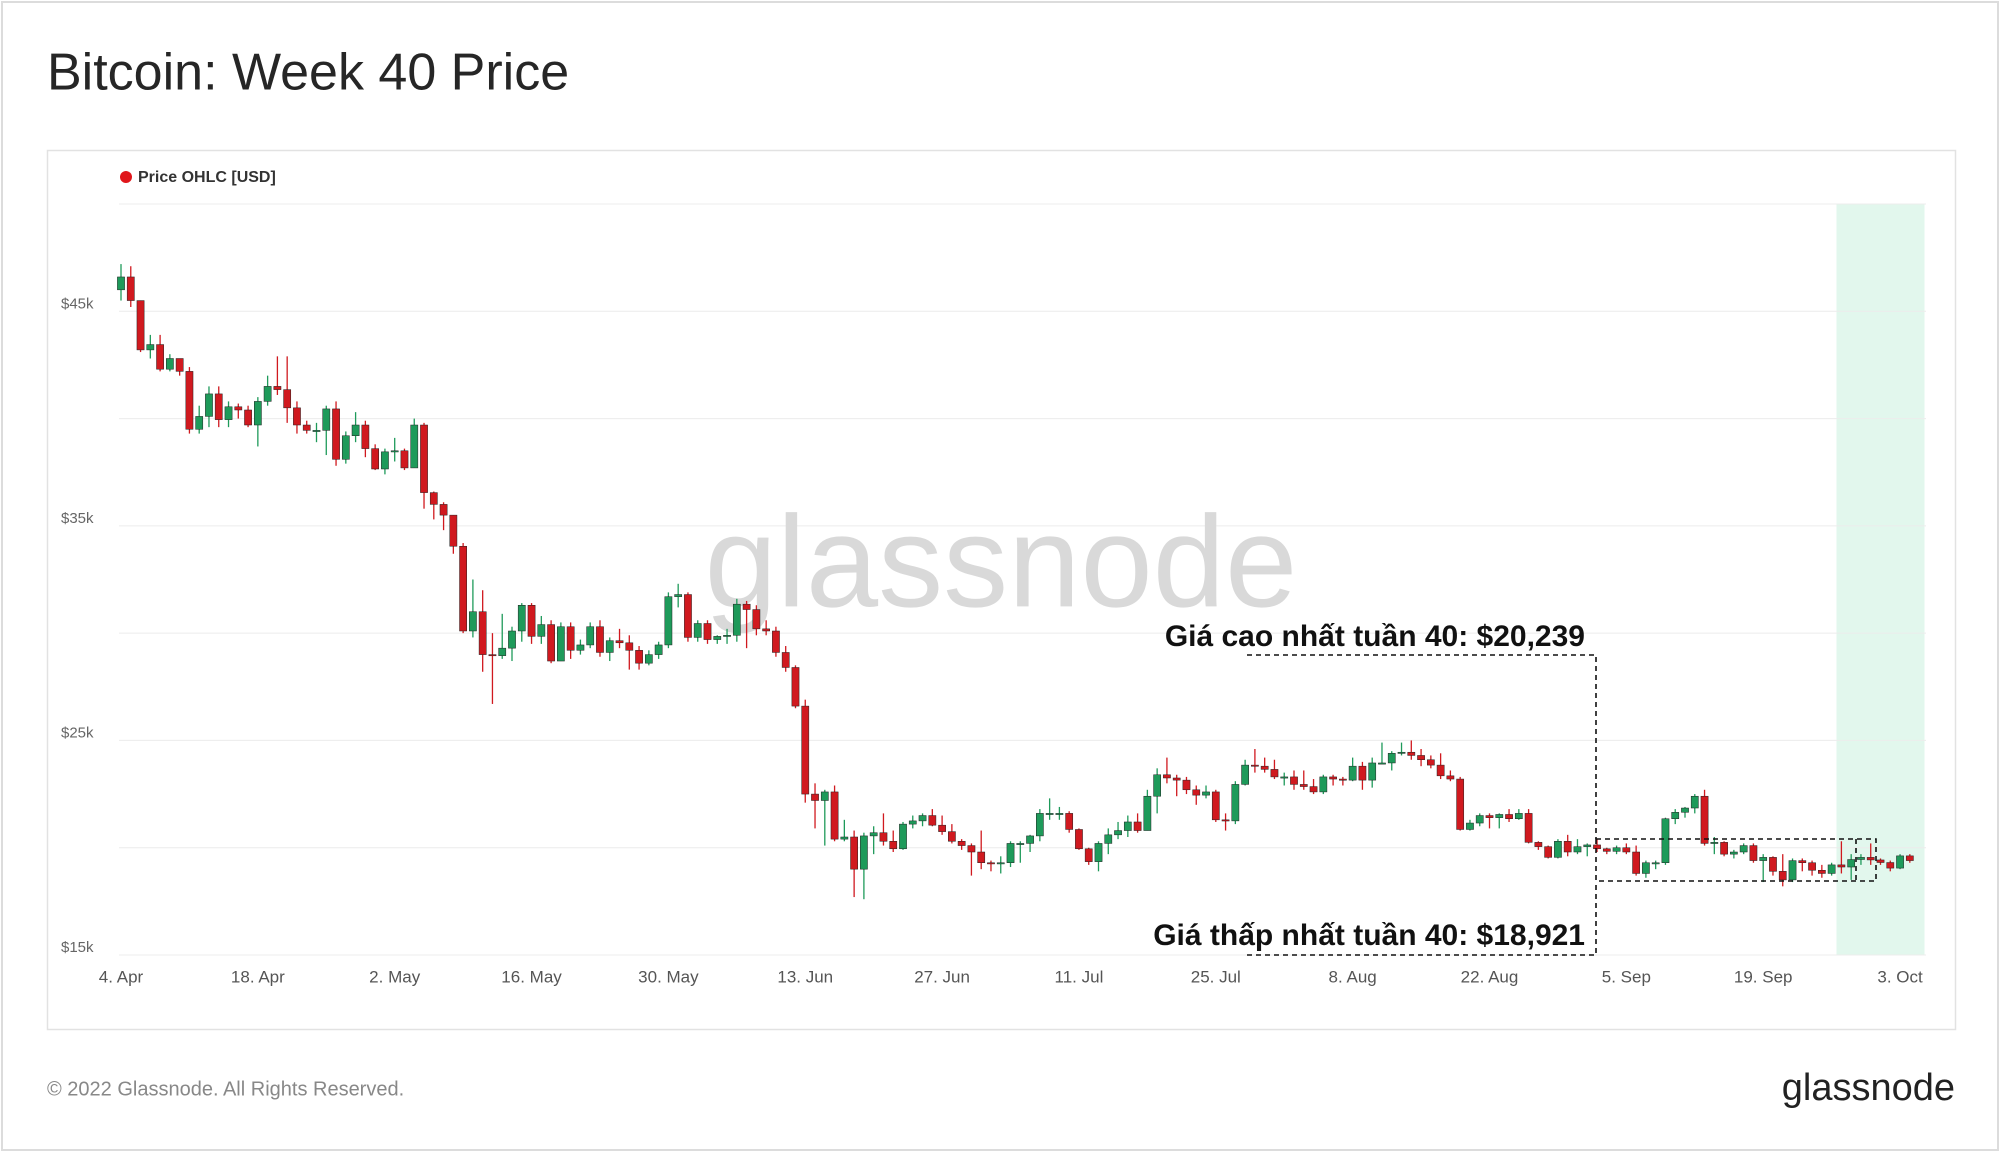  What do you see at coordinates (258, 976) in the screenshot?
I see `x-tick-label: 18. Apr` at bounding box center [258, 976].